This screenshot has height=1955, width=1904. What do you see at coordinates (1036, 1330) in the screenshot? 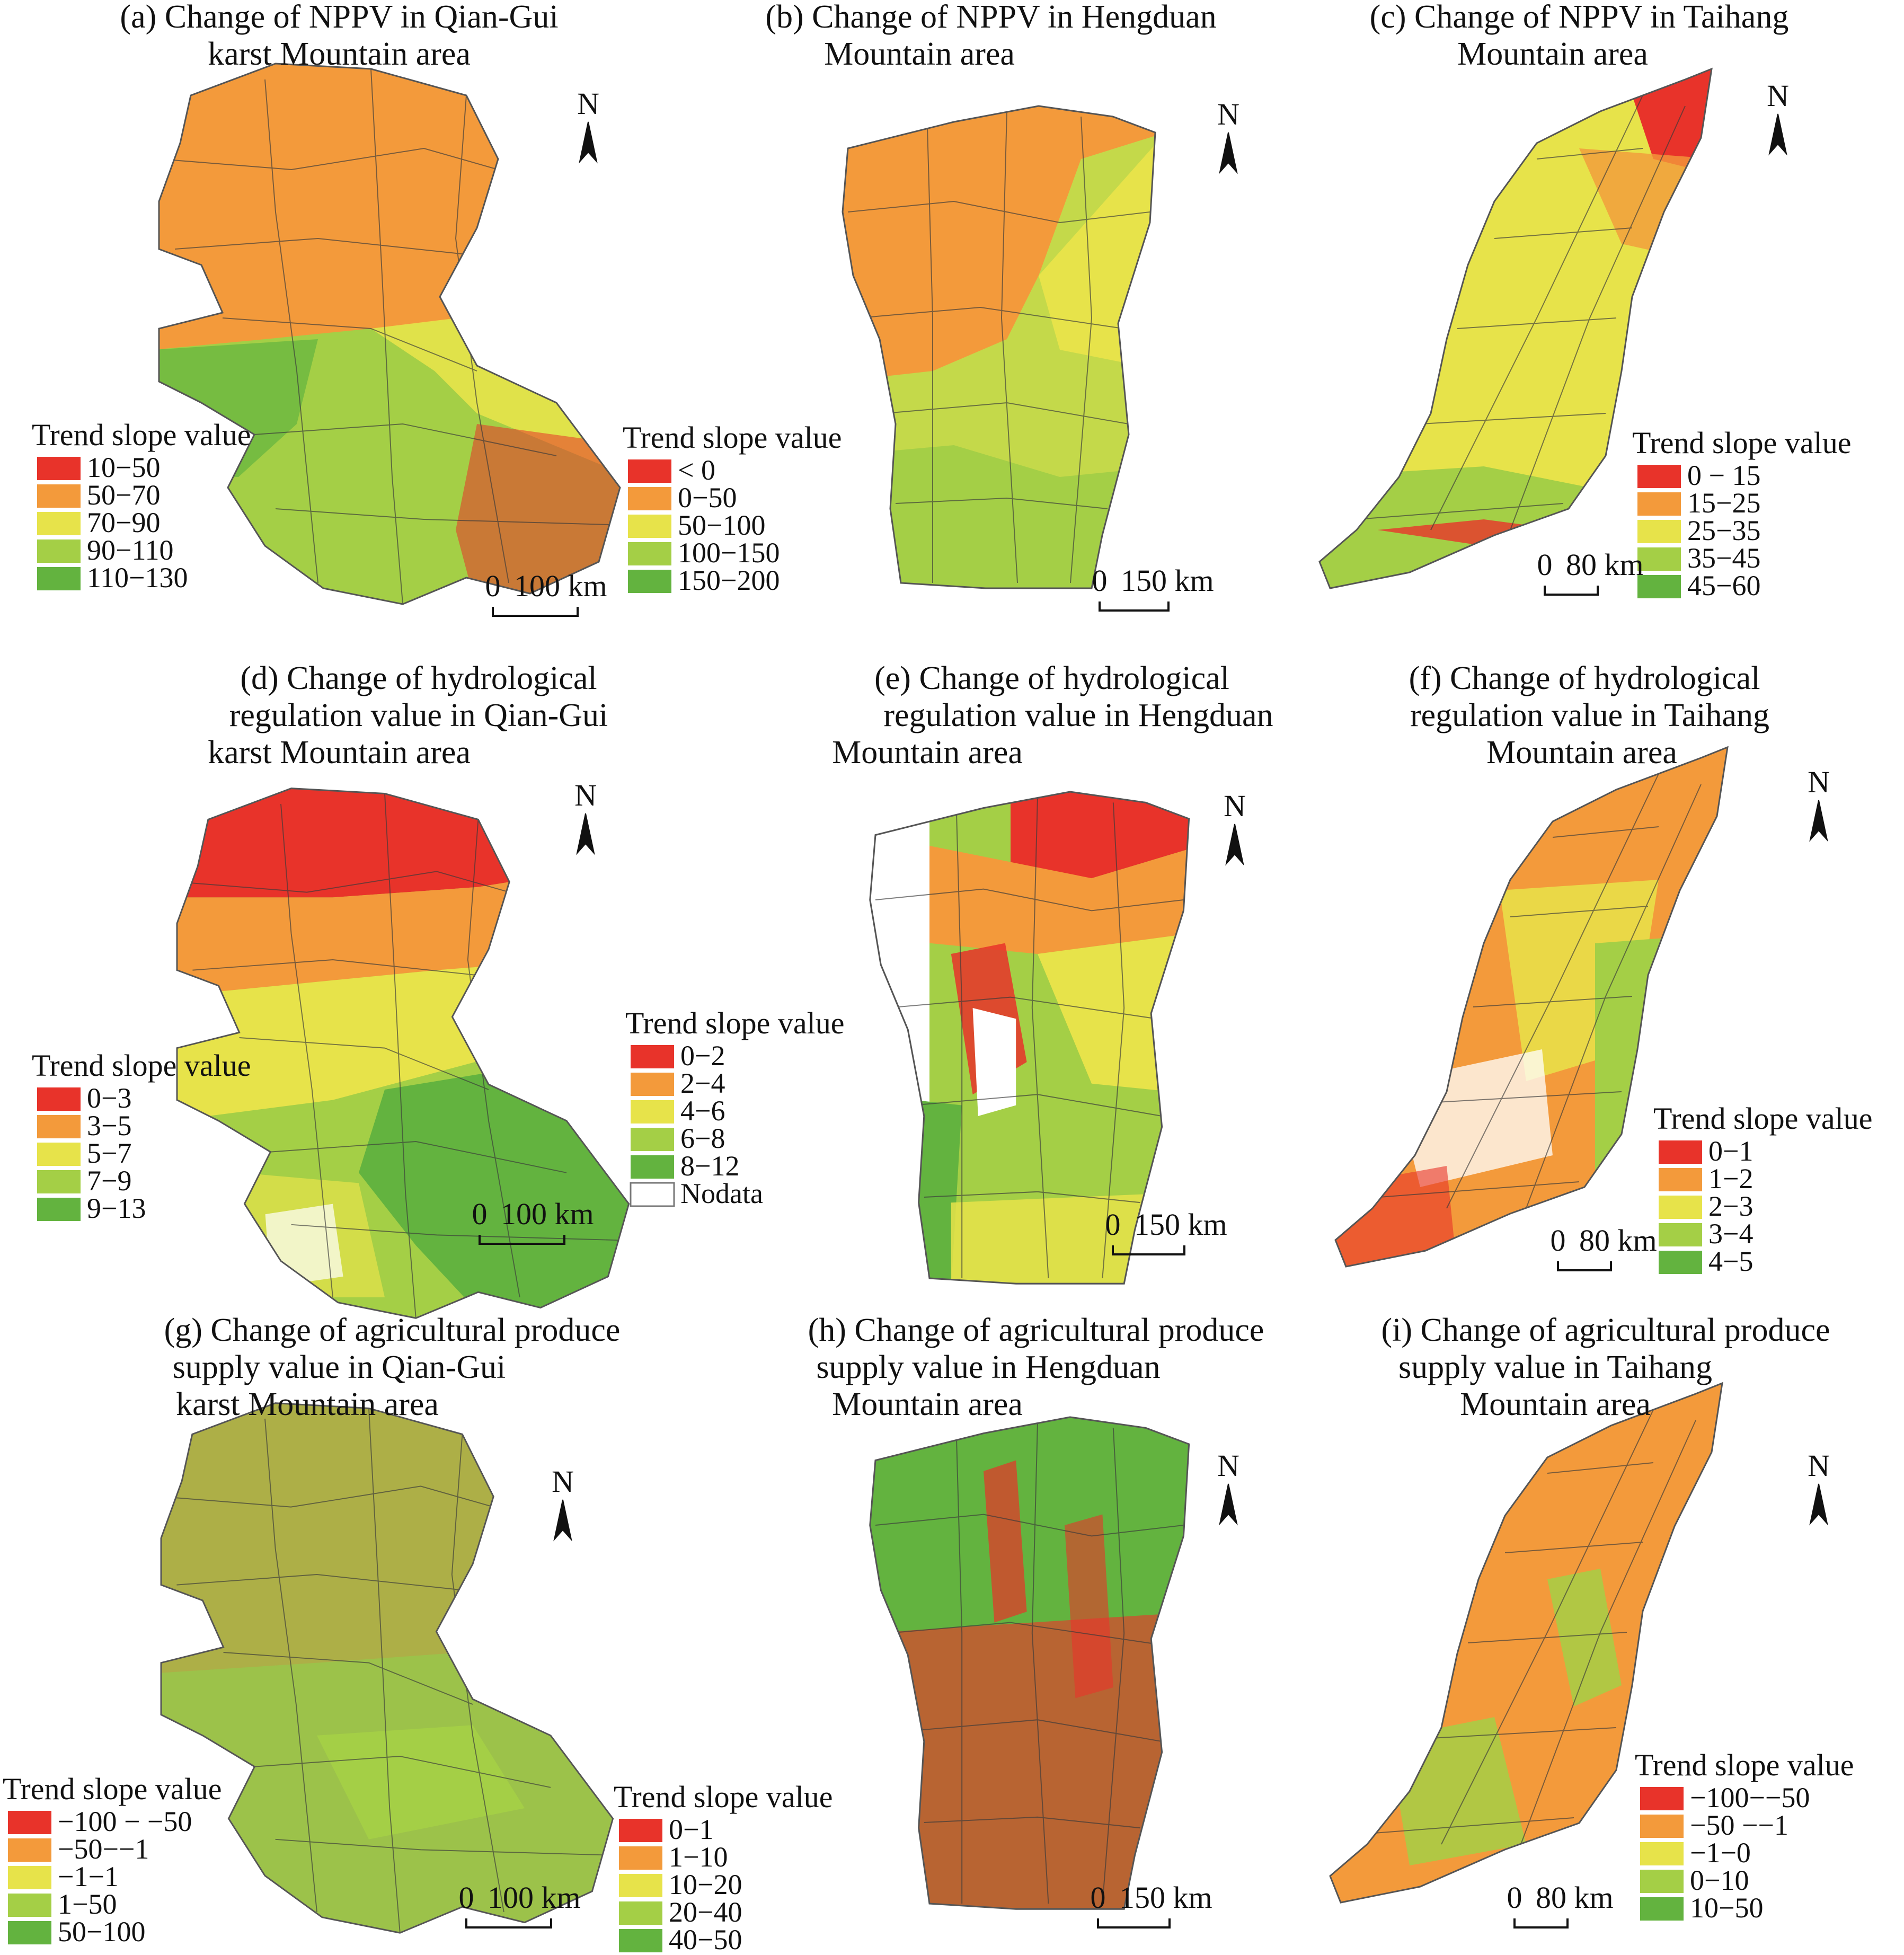
I see `panel-title-line: (h) Change of agricultural produce` at bounding box center [1036, 1330].